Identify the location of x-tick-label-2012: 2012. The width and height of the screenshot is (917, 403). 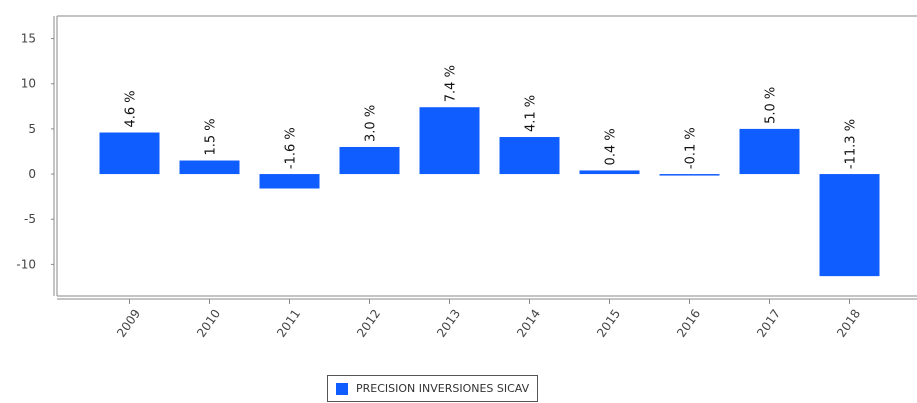
(368, 323).